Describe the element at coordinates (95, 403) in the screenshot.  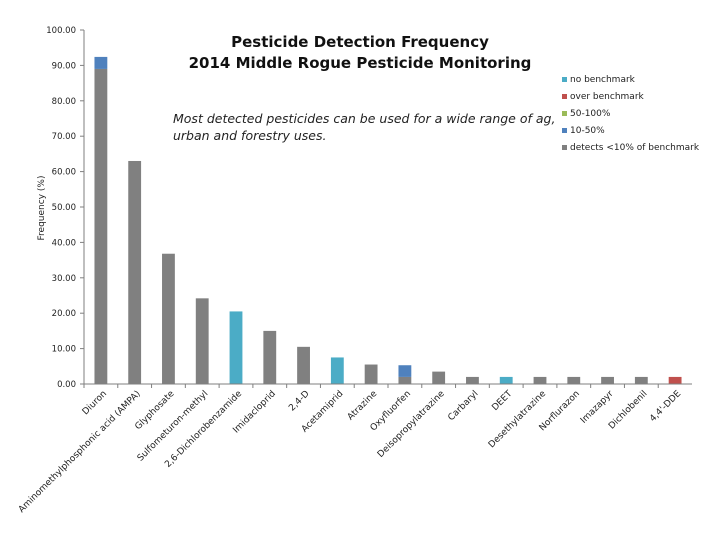
I see `category-label: Diuron` at that location.